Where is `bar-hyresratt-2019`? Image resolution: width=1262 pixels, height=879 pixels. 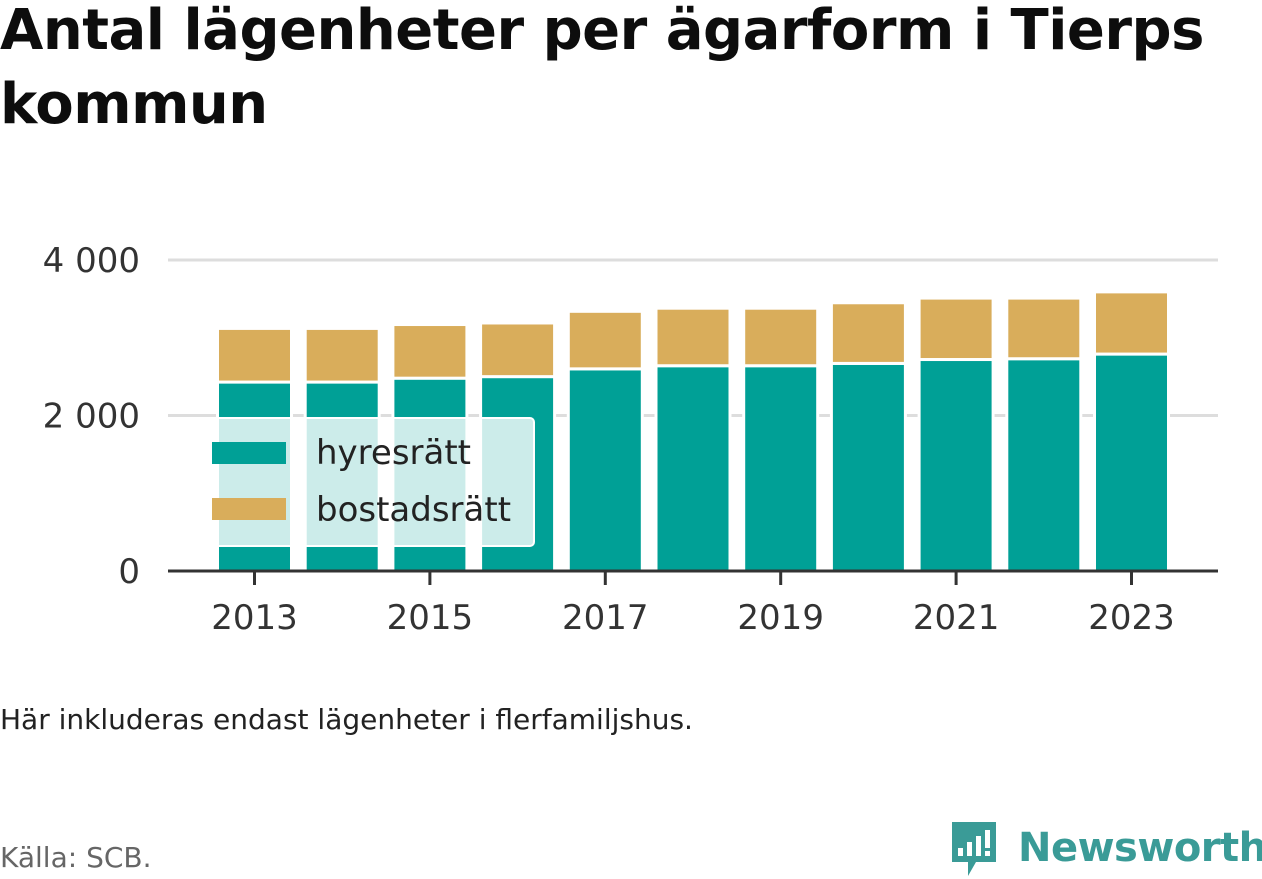
bar-hyresratt-2019 is located at coordinates (781, 468).